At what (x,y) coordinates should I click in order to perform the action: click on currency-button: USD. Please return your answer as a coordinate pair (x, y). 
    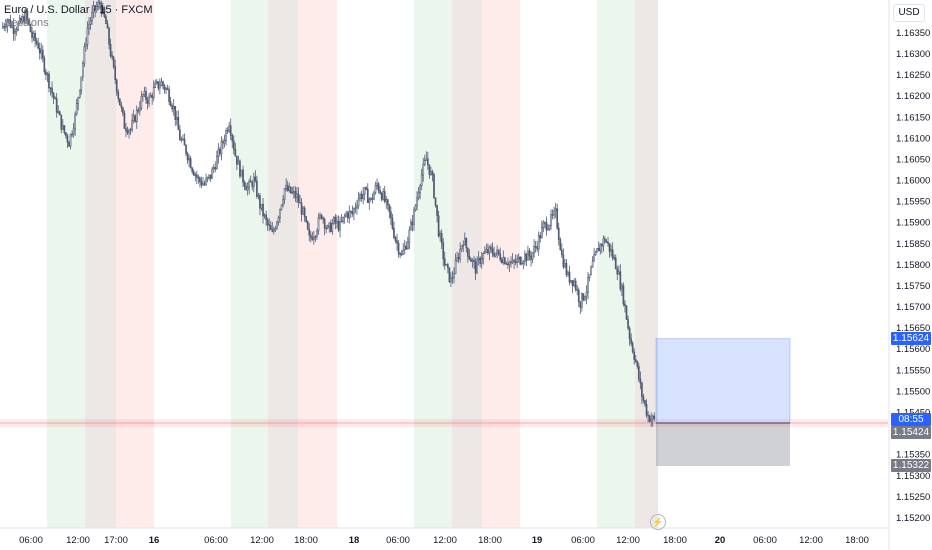
    Looking at the image, I should click on (909, 13).